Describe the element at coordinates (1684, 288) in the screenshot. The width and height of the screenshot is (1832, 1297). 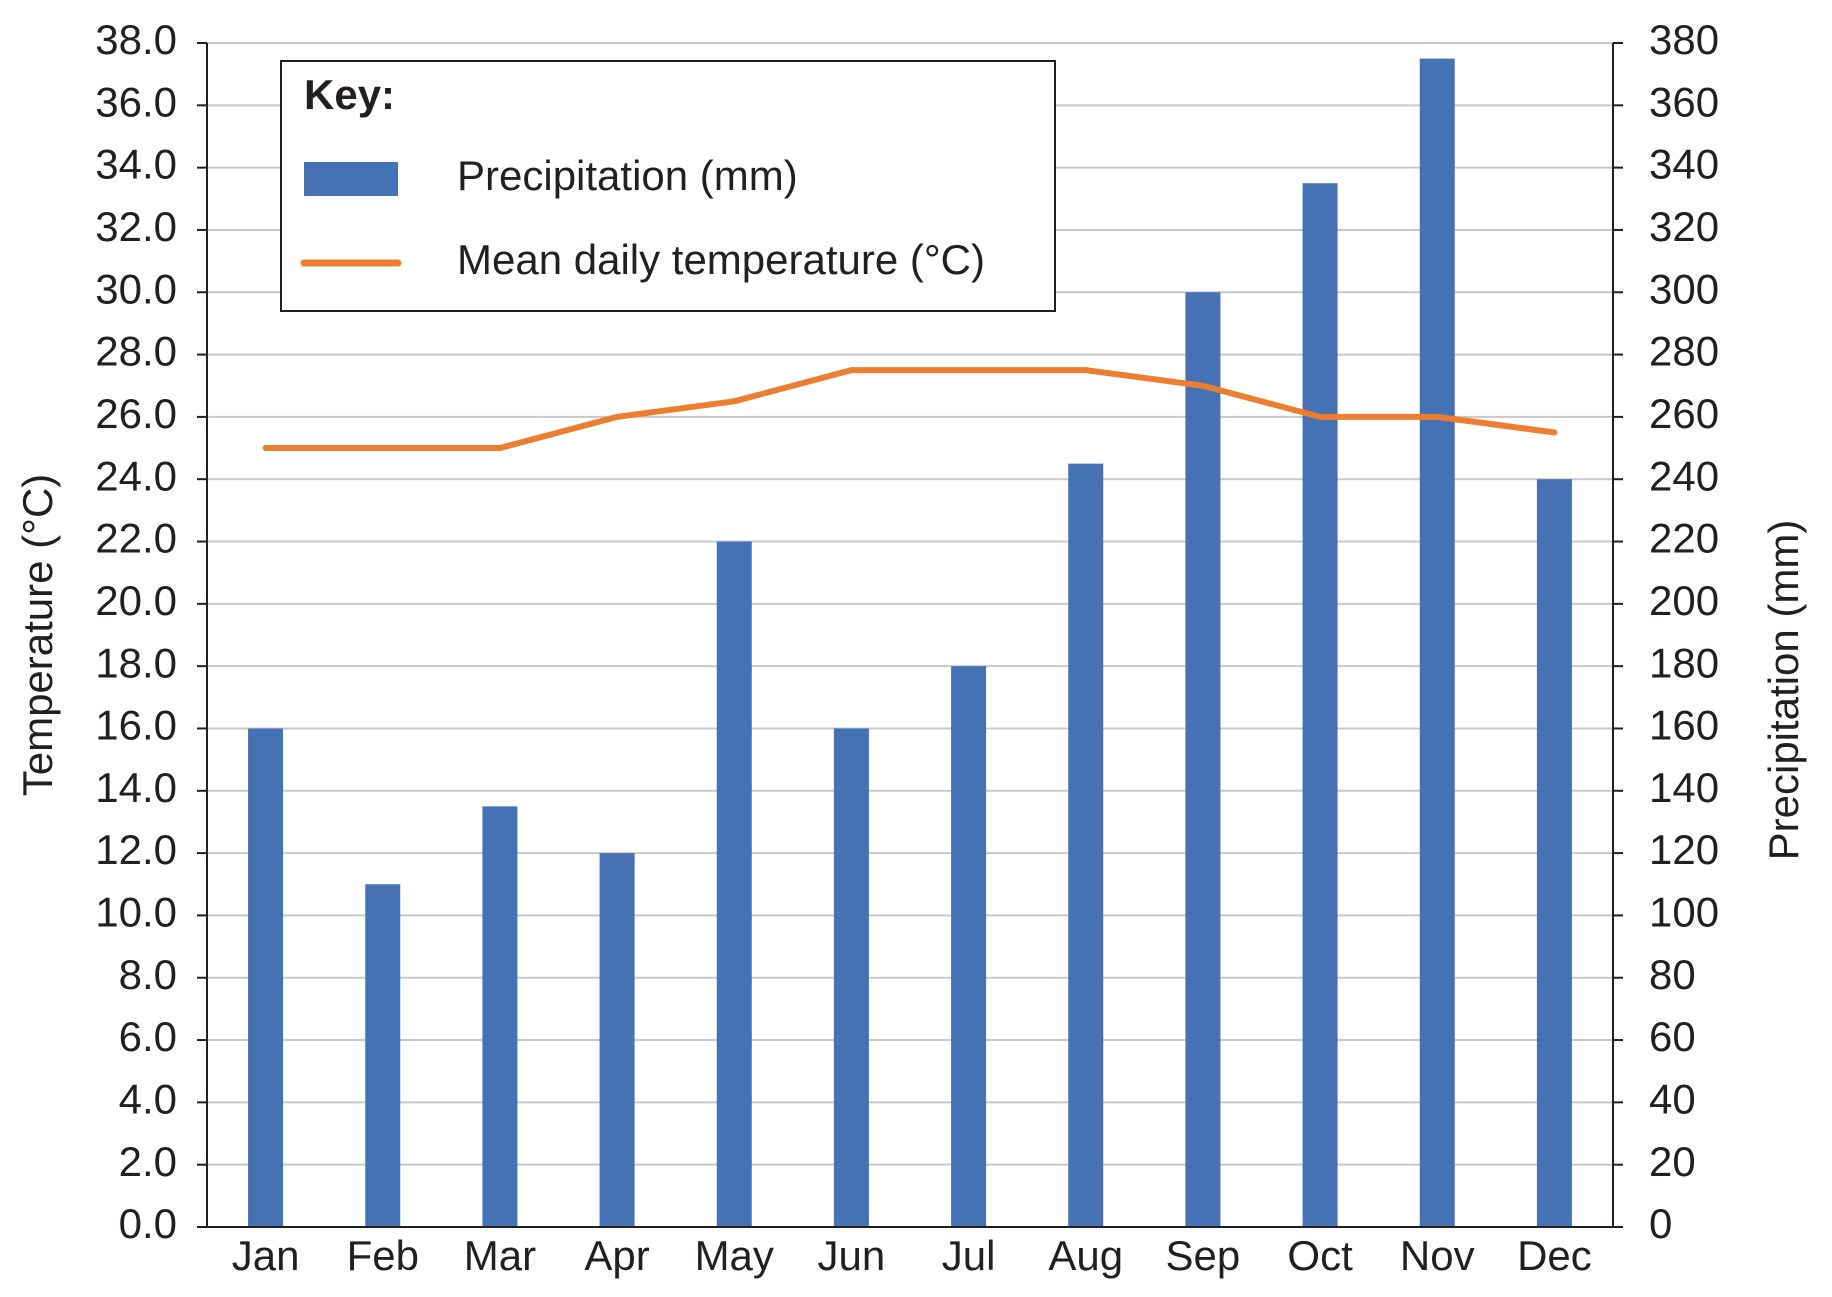
I see `y2-tick-label: 300` at that location.